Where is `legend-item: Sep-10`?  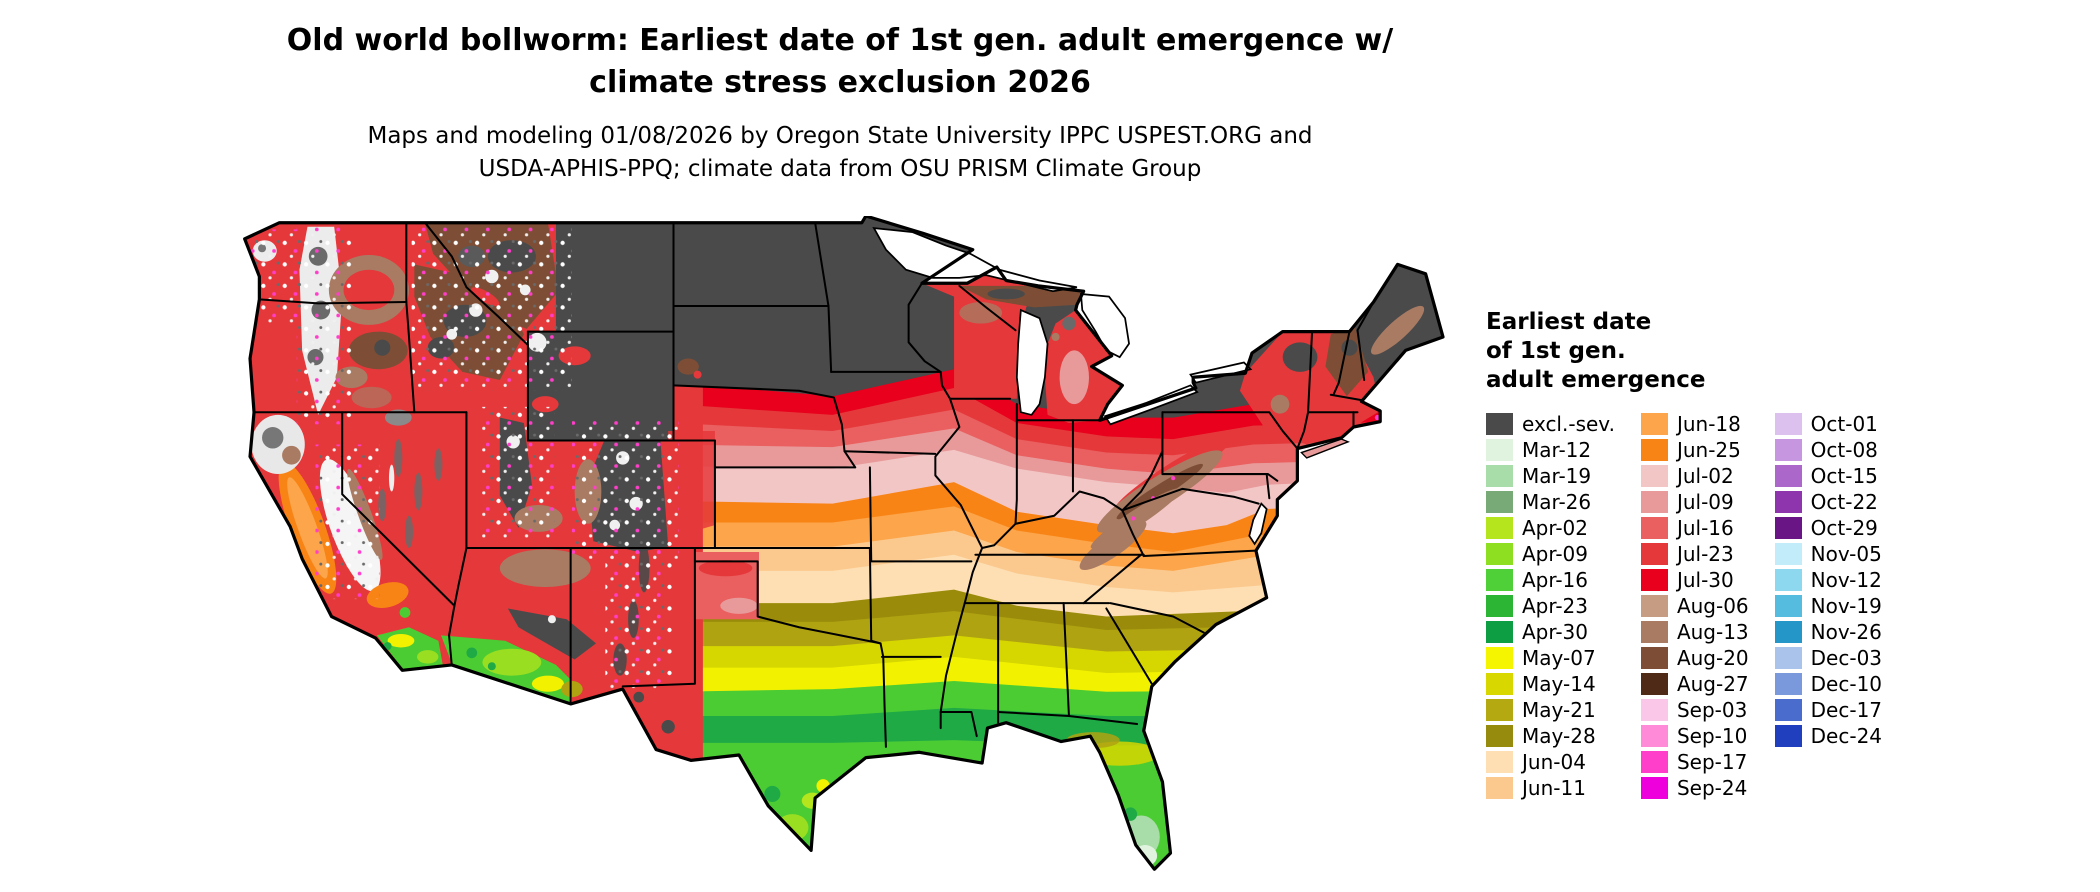 legend-item: Sep-10 is located at coordinates (1694, 736).